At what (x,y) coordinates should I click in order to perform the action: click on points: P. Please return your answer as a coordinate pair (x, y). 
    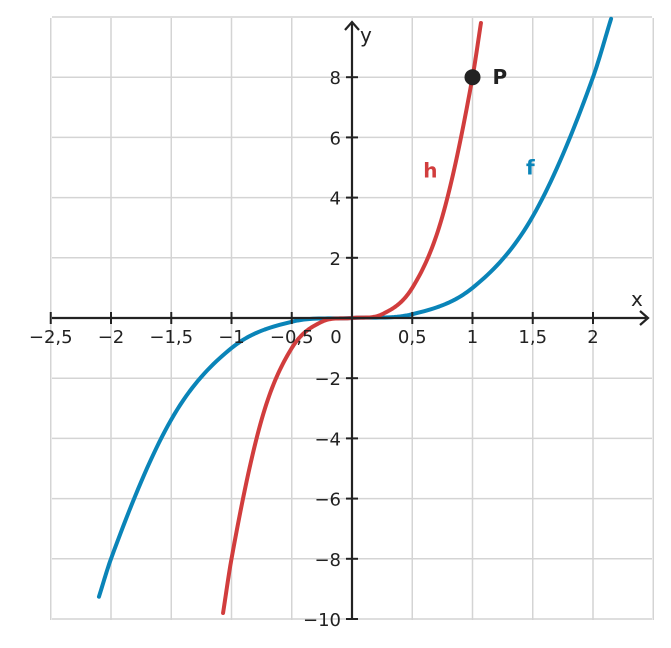
    Looking at the image, I should click on (486, 77).